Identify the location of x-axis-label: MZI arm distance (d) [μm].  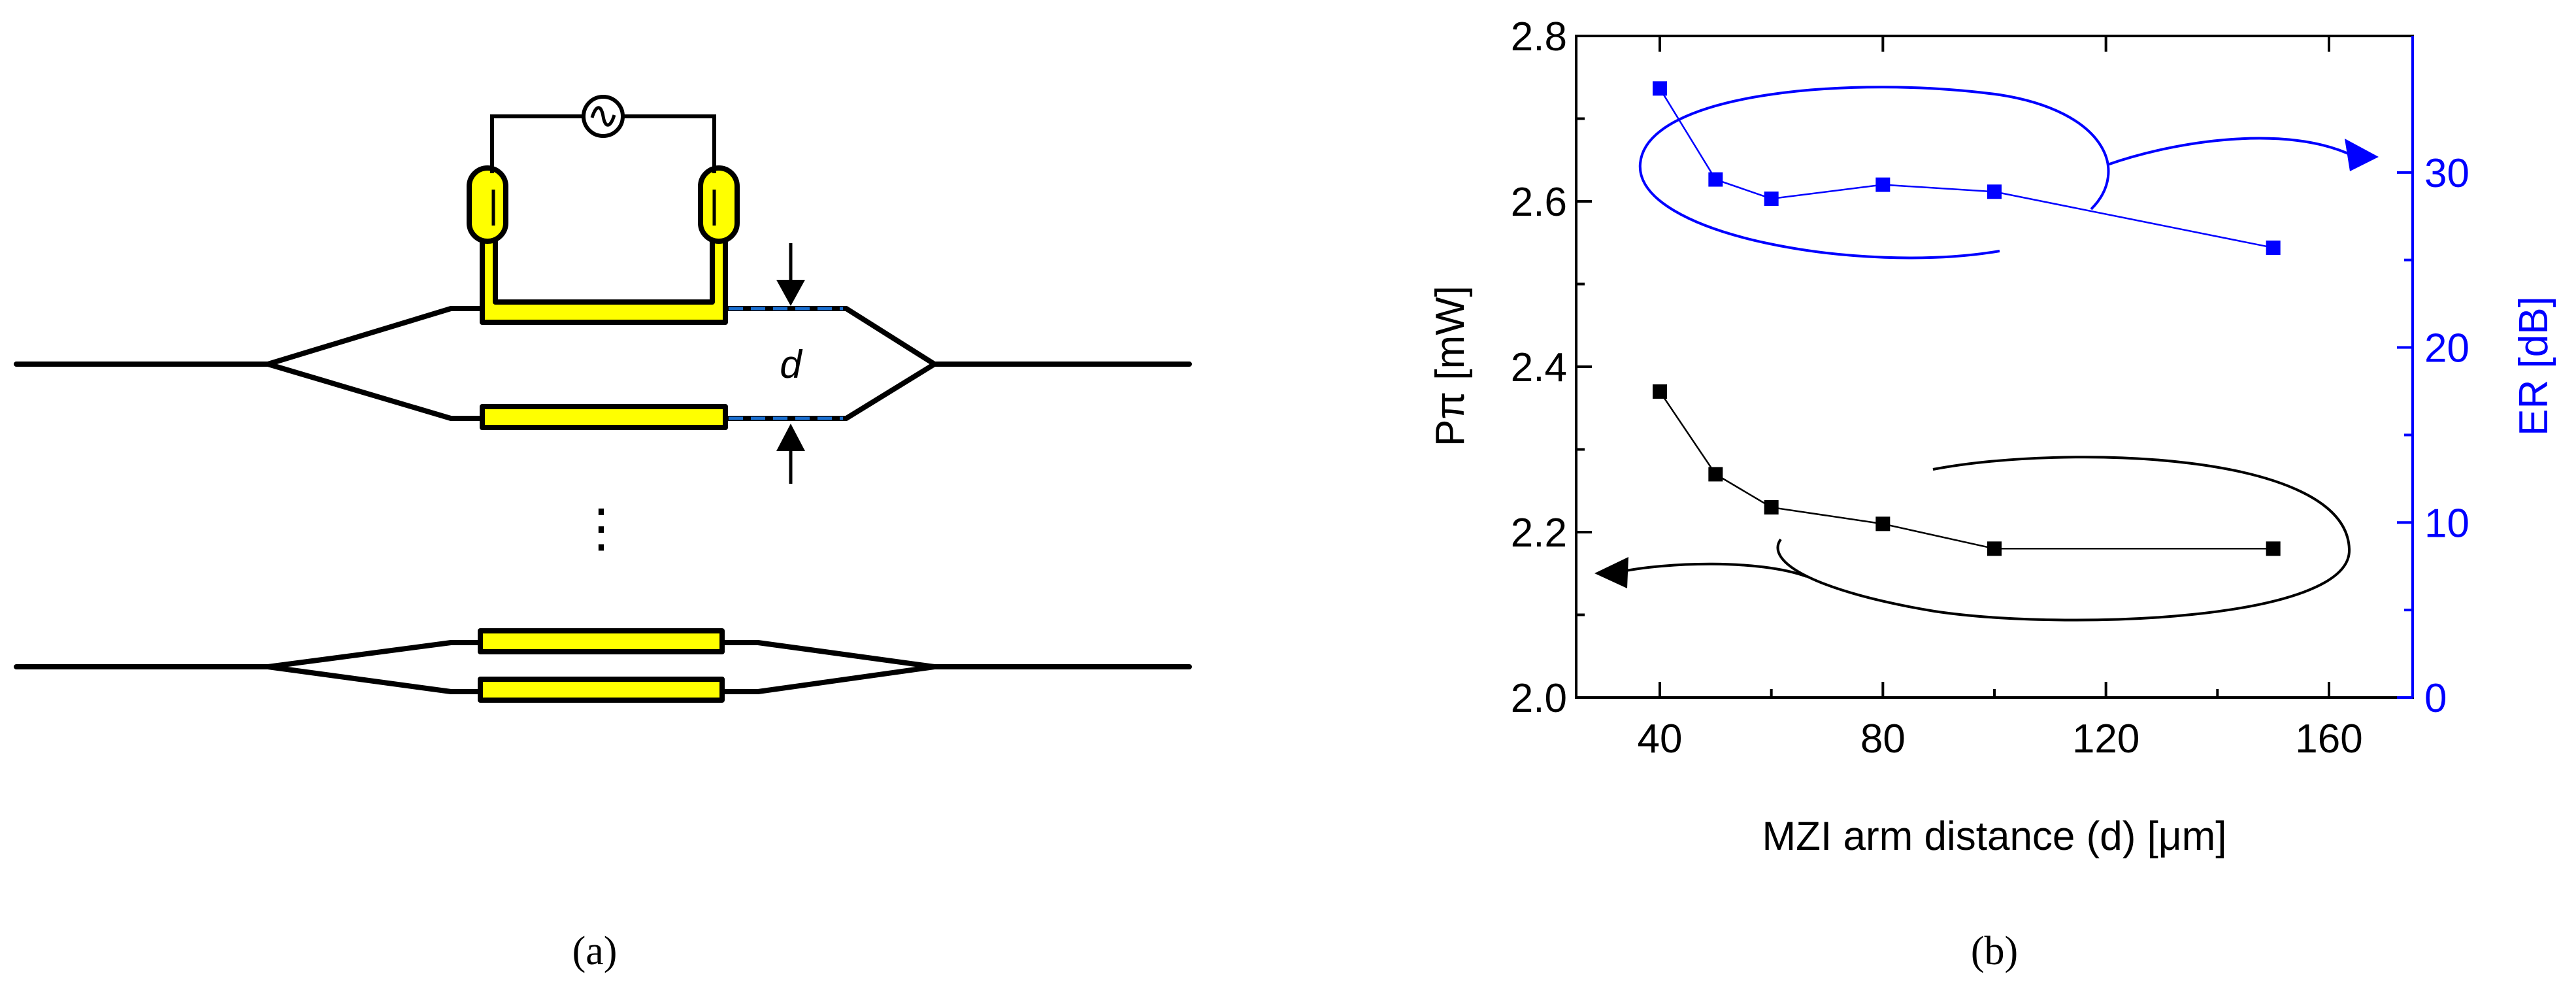
(1994, 836).